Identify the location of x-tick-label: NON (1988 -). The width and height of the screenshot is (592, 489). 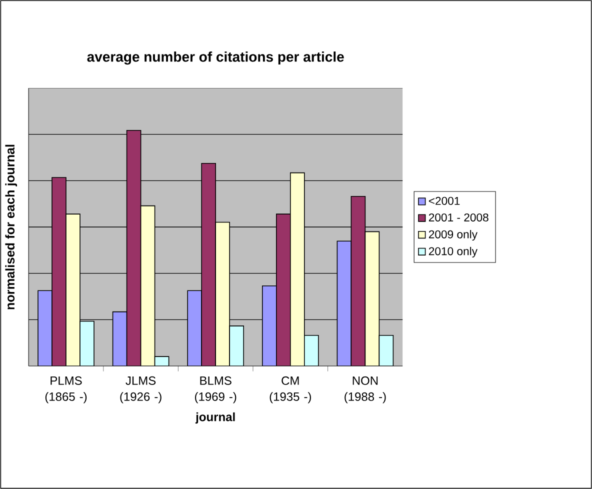
(365, 390).